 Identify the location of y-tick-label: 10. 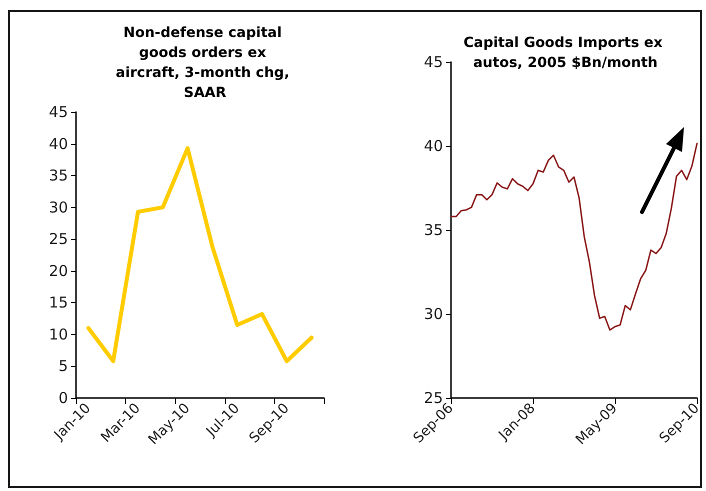
(58, 334).